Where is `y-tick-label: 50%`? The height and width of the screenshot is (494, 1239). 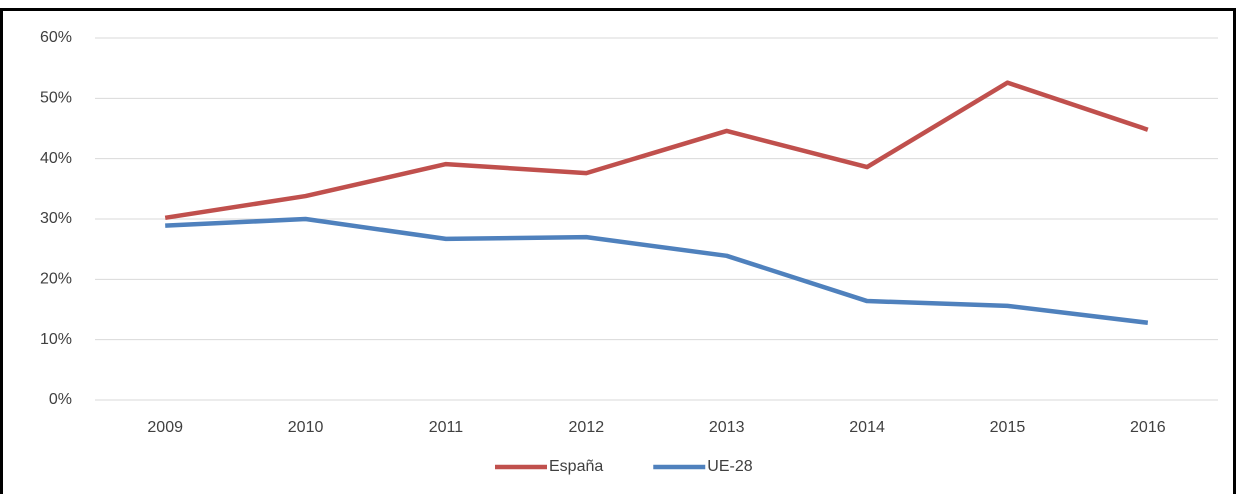
y-tick-label: 50% is located at coordinates (56, 98).